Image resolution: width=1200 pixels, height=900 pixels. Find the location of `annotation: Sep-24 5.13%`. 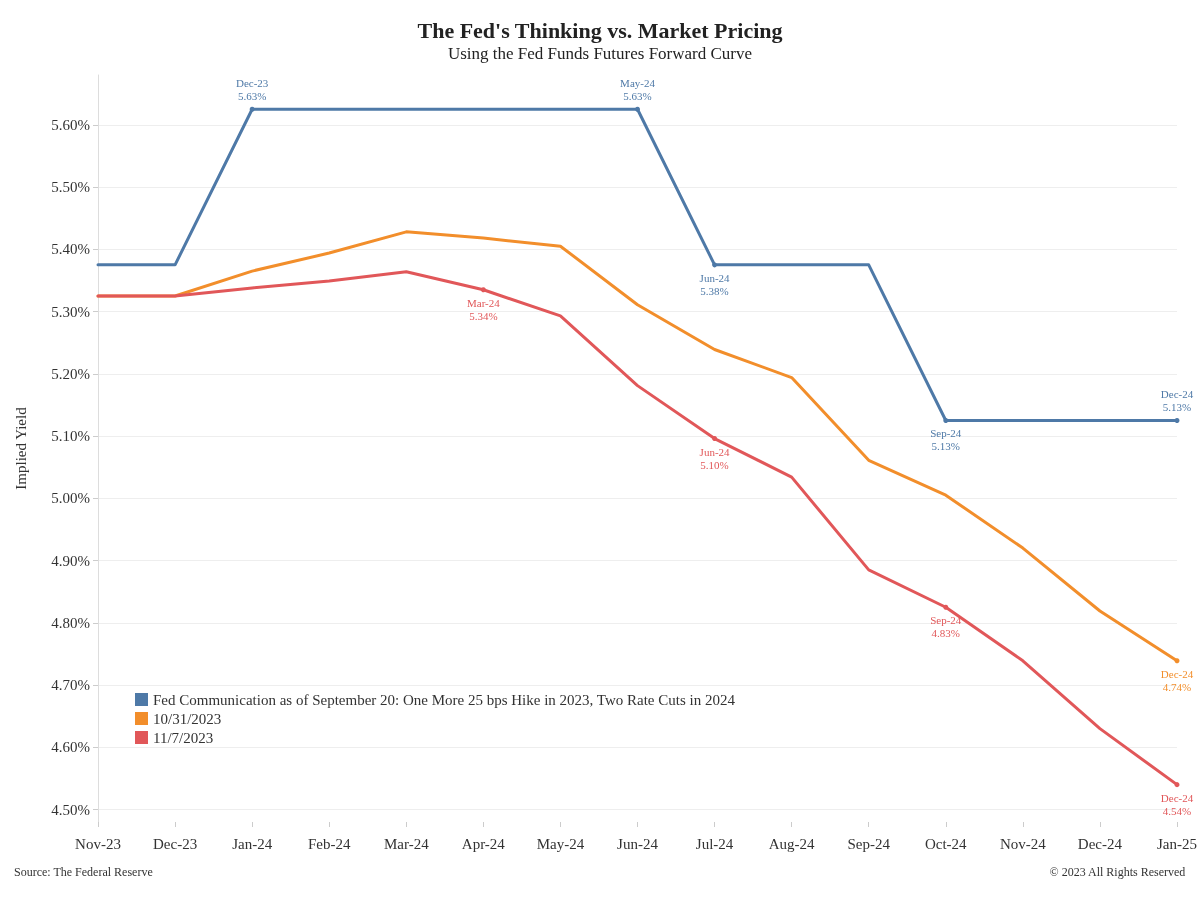

annotation: Sep-24 5.13% is located at coordinates (946, 440).